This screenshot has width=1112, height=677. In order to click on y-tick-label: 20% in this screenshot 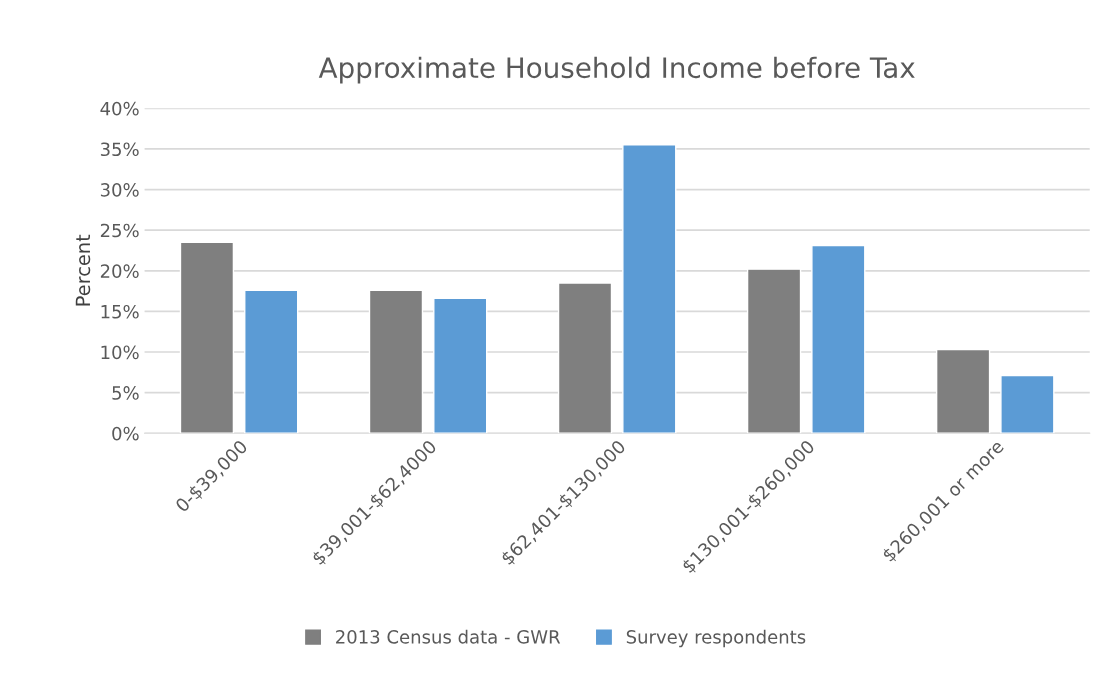, I will do `click(119, 271)`.